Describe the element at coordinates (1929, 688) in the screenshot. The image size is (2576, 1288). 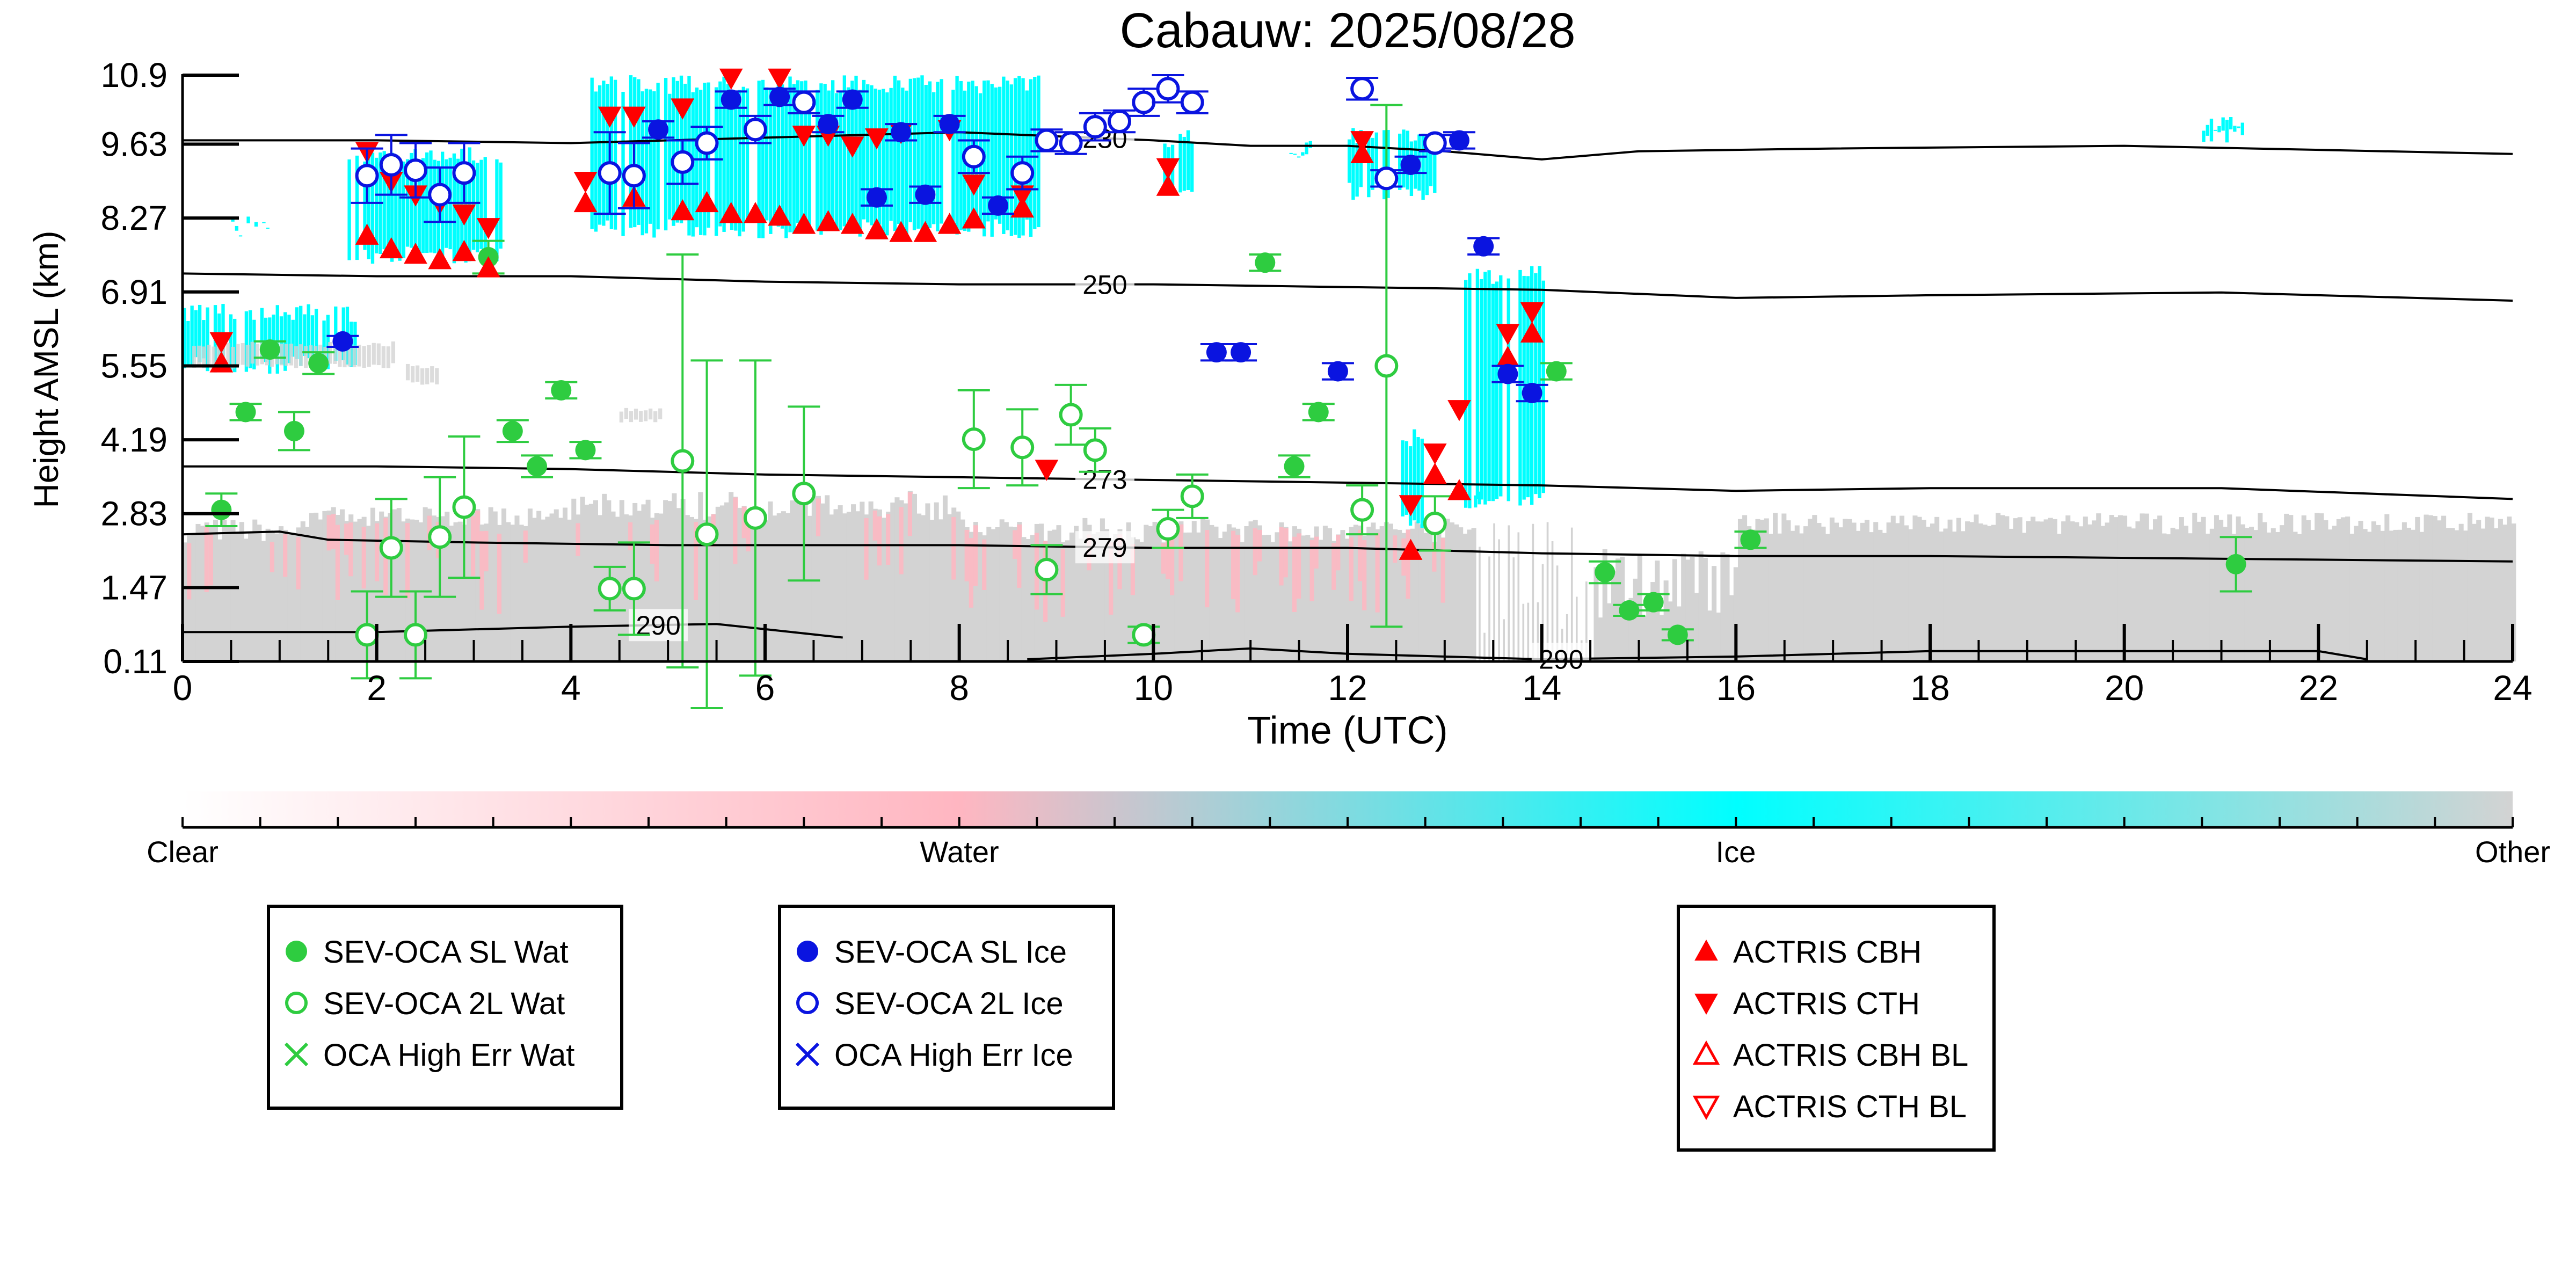
I see `x-tick-label: 18` at that location.